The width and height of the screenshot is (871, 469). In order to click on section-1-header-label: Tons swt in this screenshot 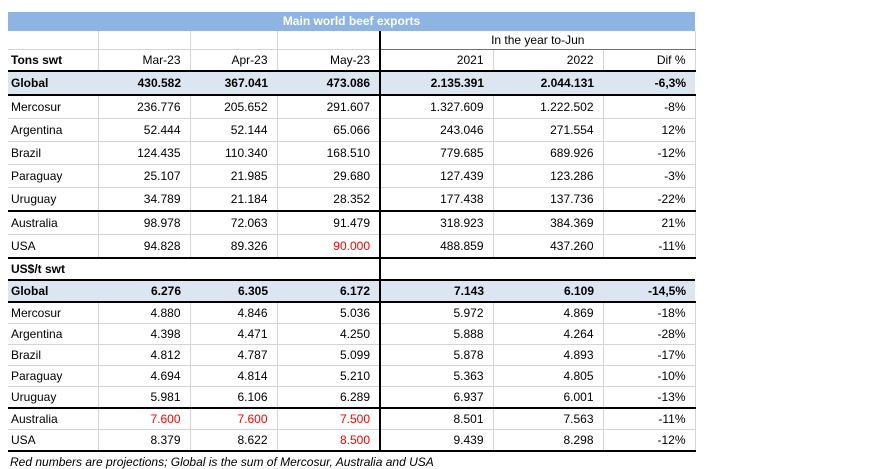, I will do `click(53, 60)`.